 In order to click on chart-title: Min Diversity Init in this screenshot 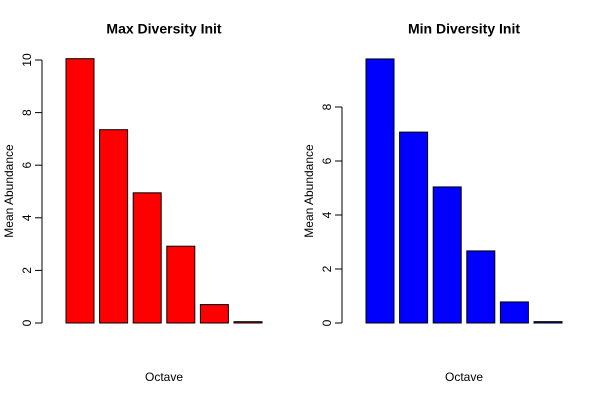, I will do `click(464, 29)`.